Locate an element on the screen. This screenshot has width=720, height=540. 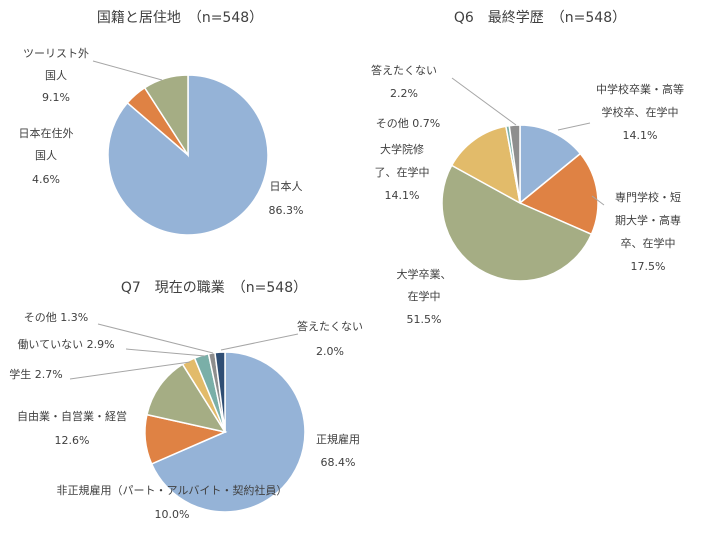
data-label: 中学校卒業・高等 is located at coordinates (640, 89).